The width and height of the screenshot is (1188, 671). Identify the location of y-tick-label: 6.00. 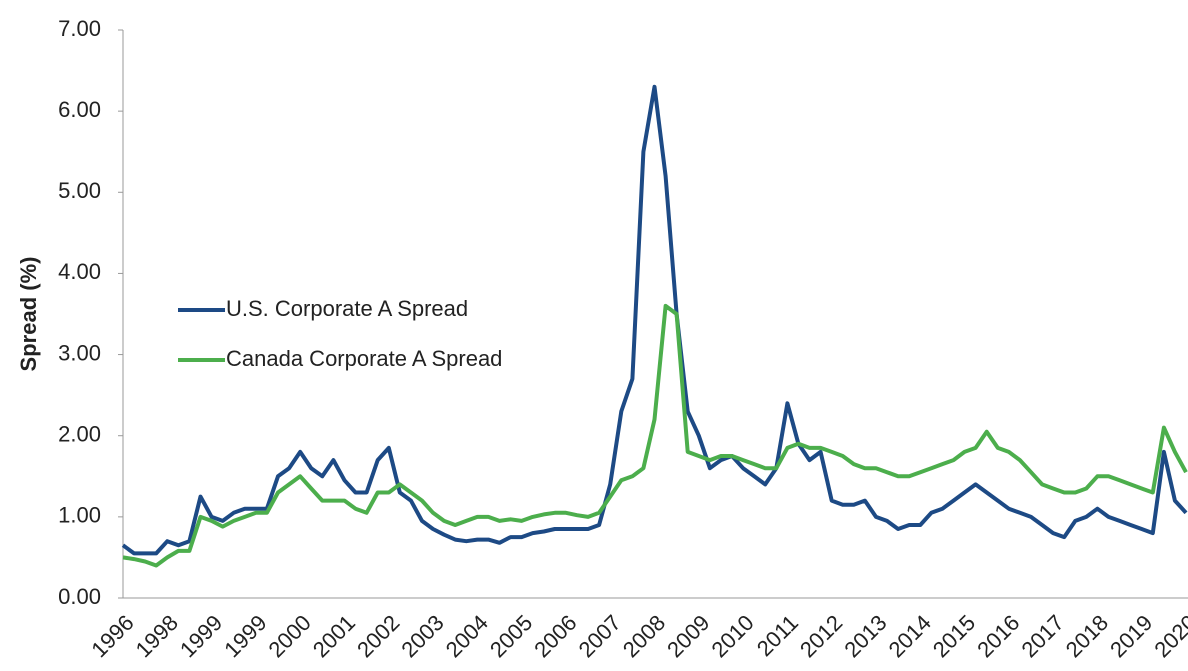
(79, 109).